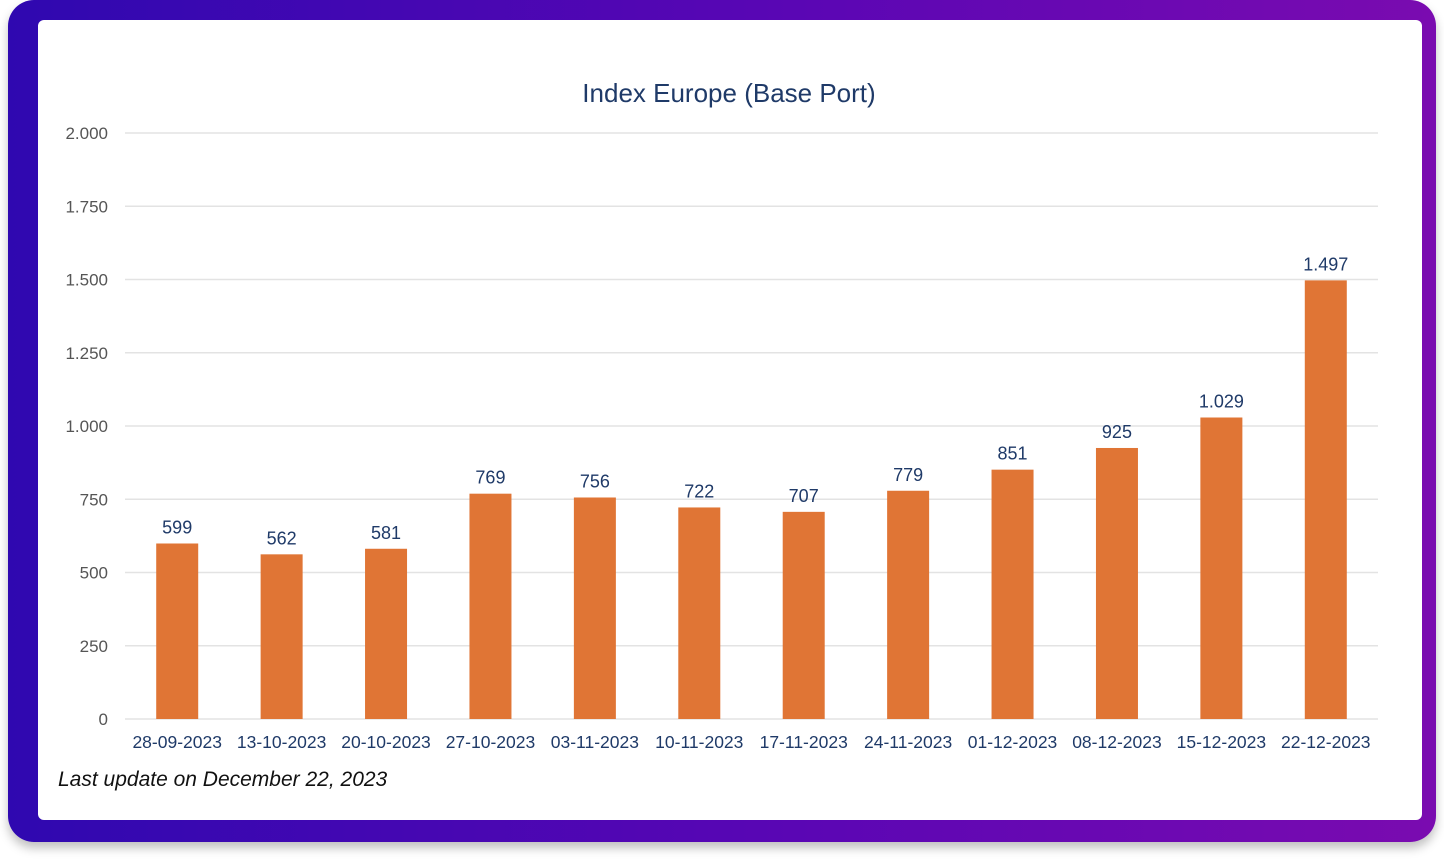  What do you see at coordinates (804, 742) in the screenshot?
I see `x-tick-label: 17-11-2023` at bounding box center [804, 742].